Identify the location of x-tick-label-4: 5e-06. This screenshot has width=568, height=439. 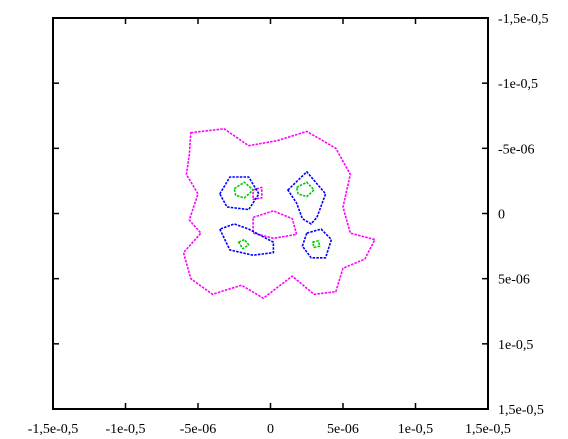
(343, 429).